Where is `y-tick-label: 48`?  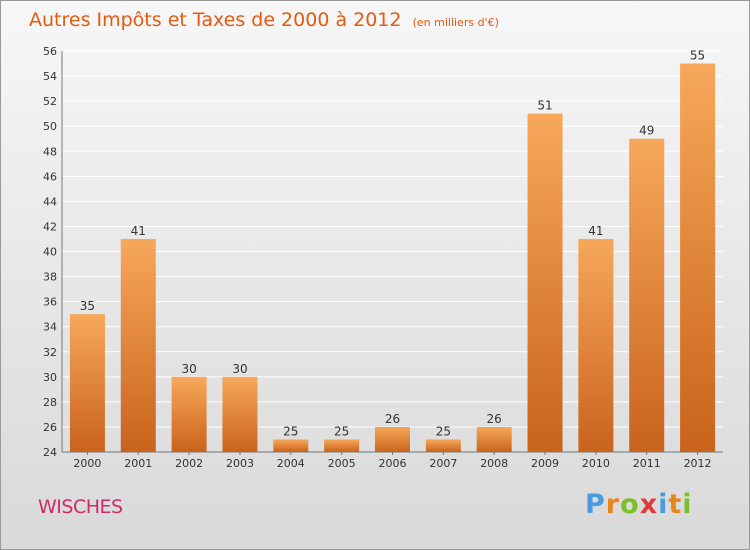
y-tick-label: 48 is located at coordinates (50, 151).